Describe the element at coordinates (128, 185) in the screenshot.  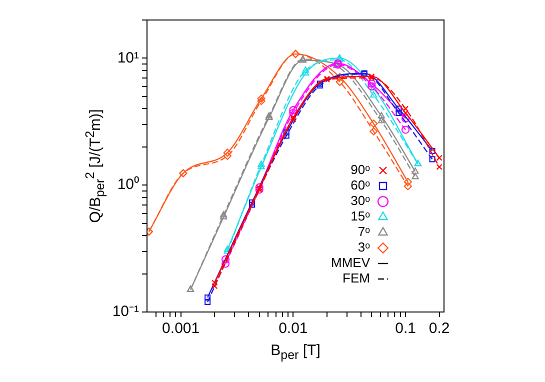
I see `y-tick-label: 10⁰` at that location.